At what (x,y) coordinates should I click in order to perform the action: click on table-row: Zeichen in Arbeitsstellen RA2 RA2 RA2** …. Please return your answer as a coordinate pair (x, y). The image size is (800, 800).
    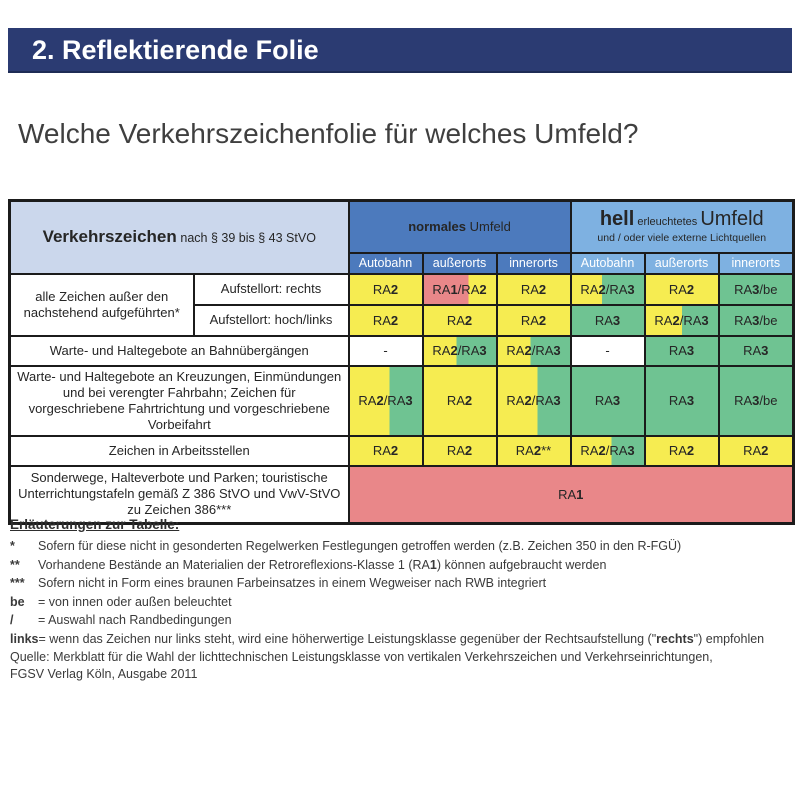
    Looking at the image, I should click on (401, 450).